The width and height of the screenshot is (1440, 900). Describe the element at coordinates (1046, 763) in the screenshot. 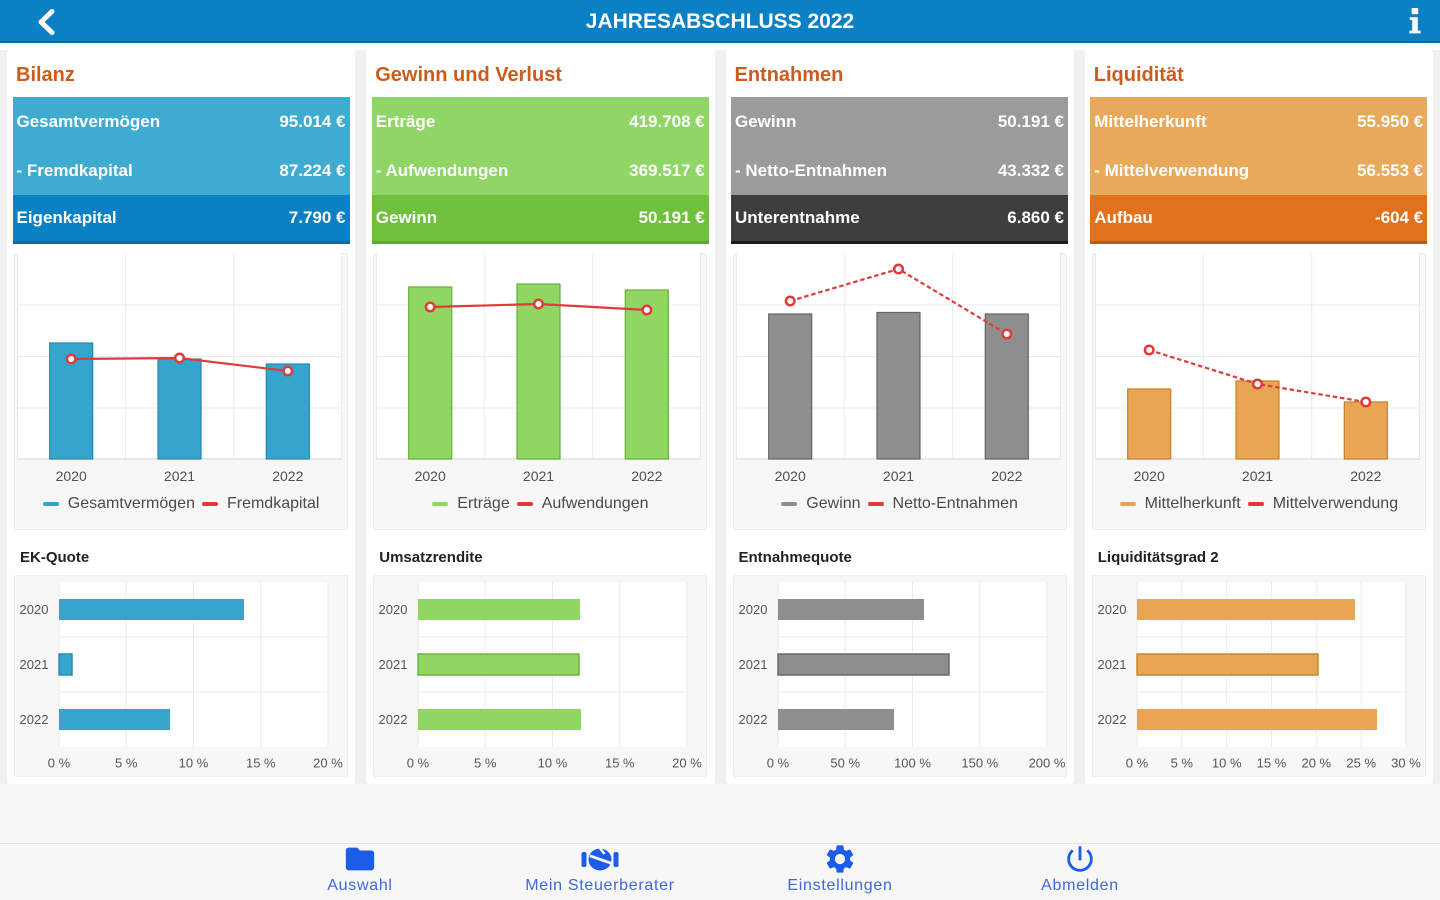

I see `svg-text: 200 %` at that location.